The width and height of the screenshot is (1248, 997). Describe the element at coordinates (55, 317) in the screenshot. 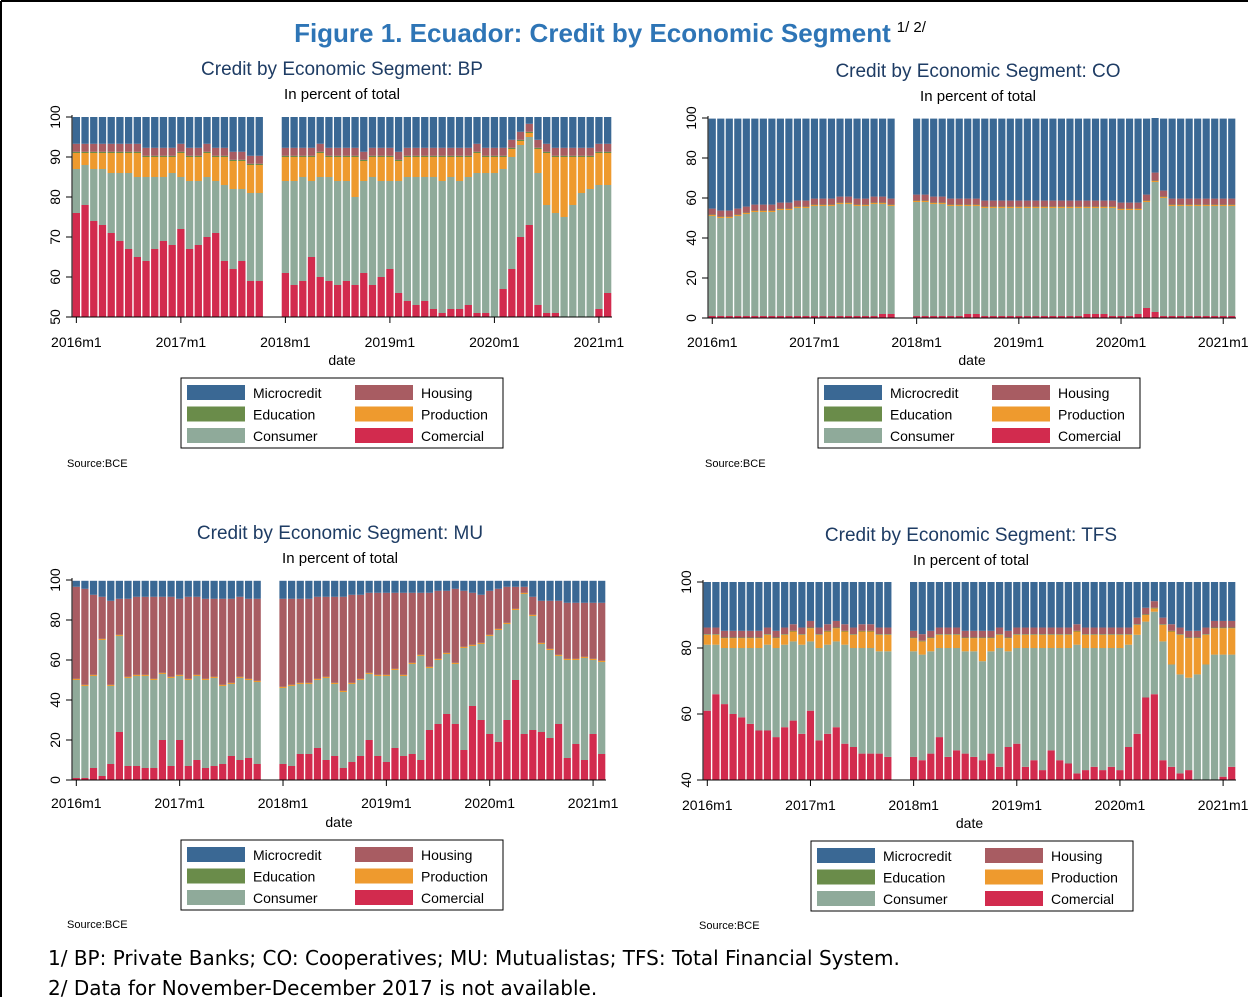

I see `y-tick-label: 50` at that location.